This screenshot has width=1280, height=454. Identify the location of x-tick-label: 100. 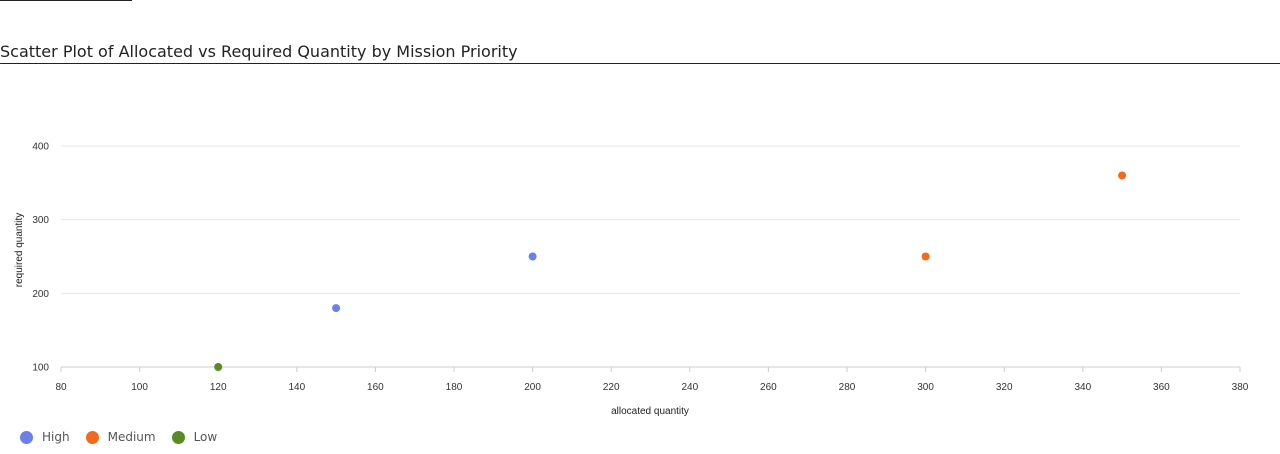
(139, 387).